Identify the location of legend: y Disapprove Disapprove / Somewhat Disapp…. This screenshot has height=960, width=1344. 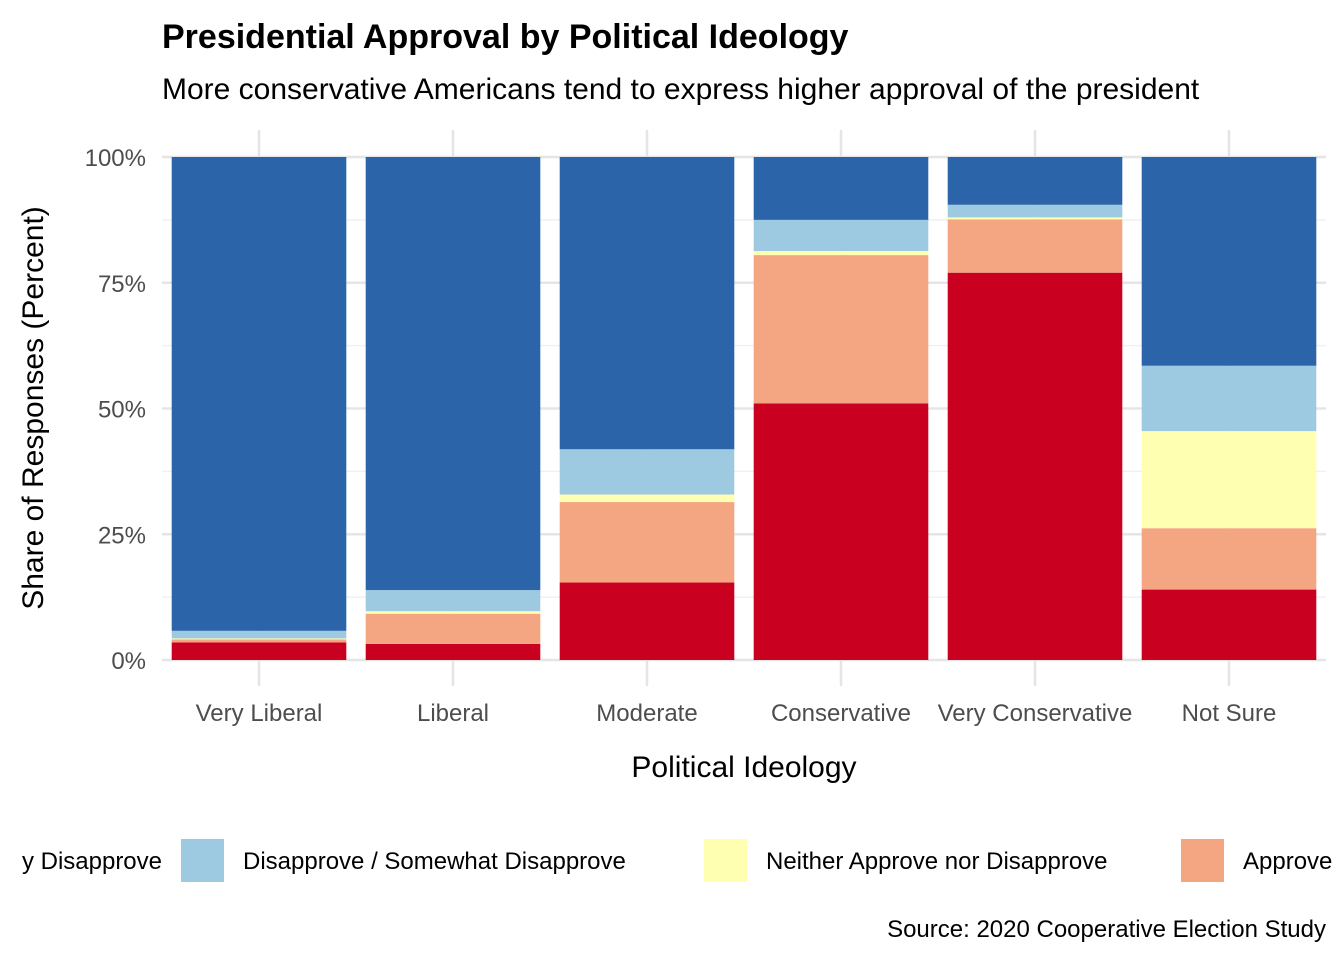
(677, 860).